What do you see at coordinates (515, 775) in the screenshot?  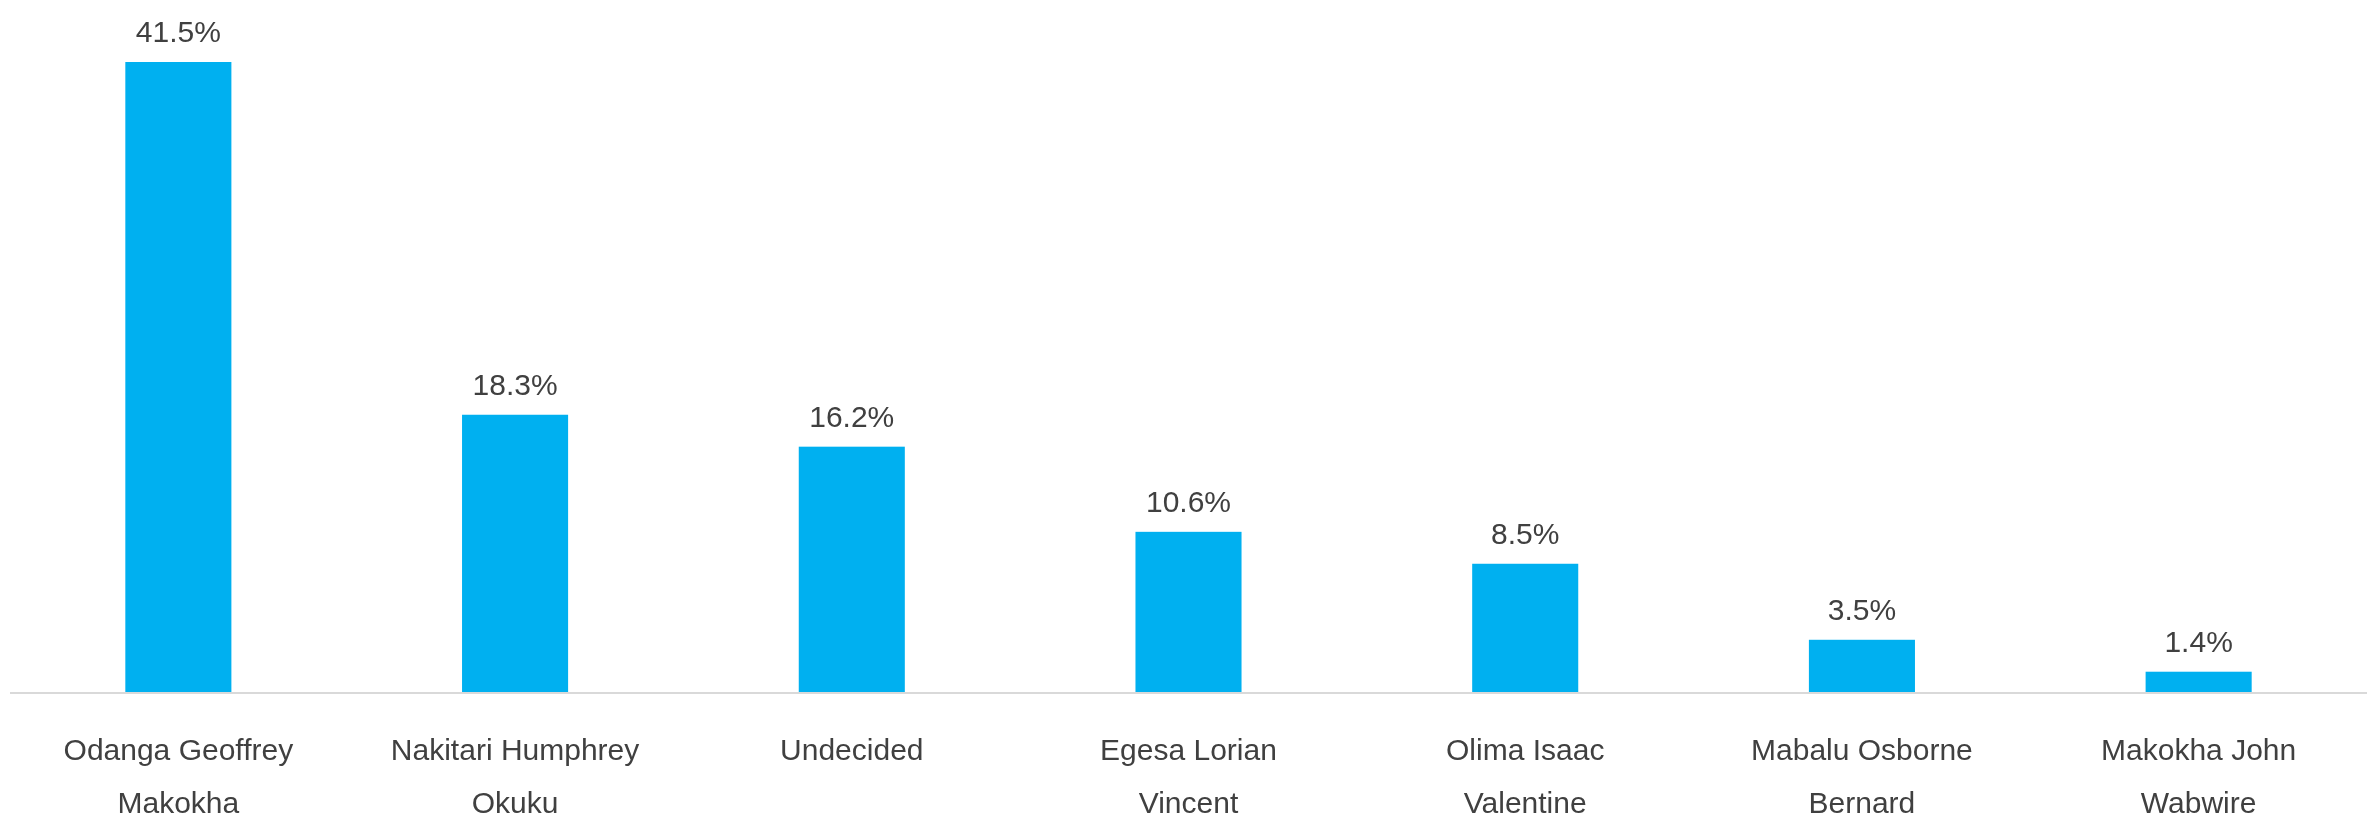 I see `x-tick-label: Nakitari Humphrey Okuku` at bounding box center [515, 775].